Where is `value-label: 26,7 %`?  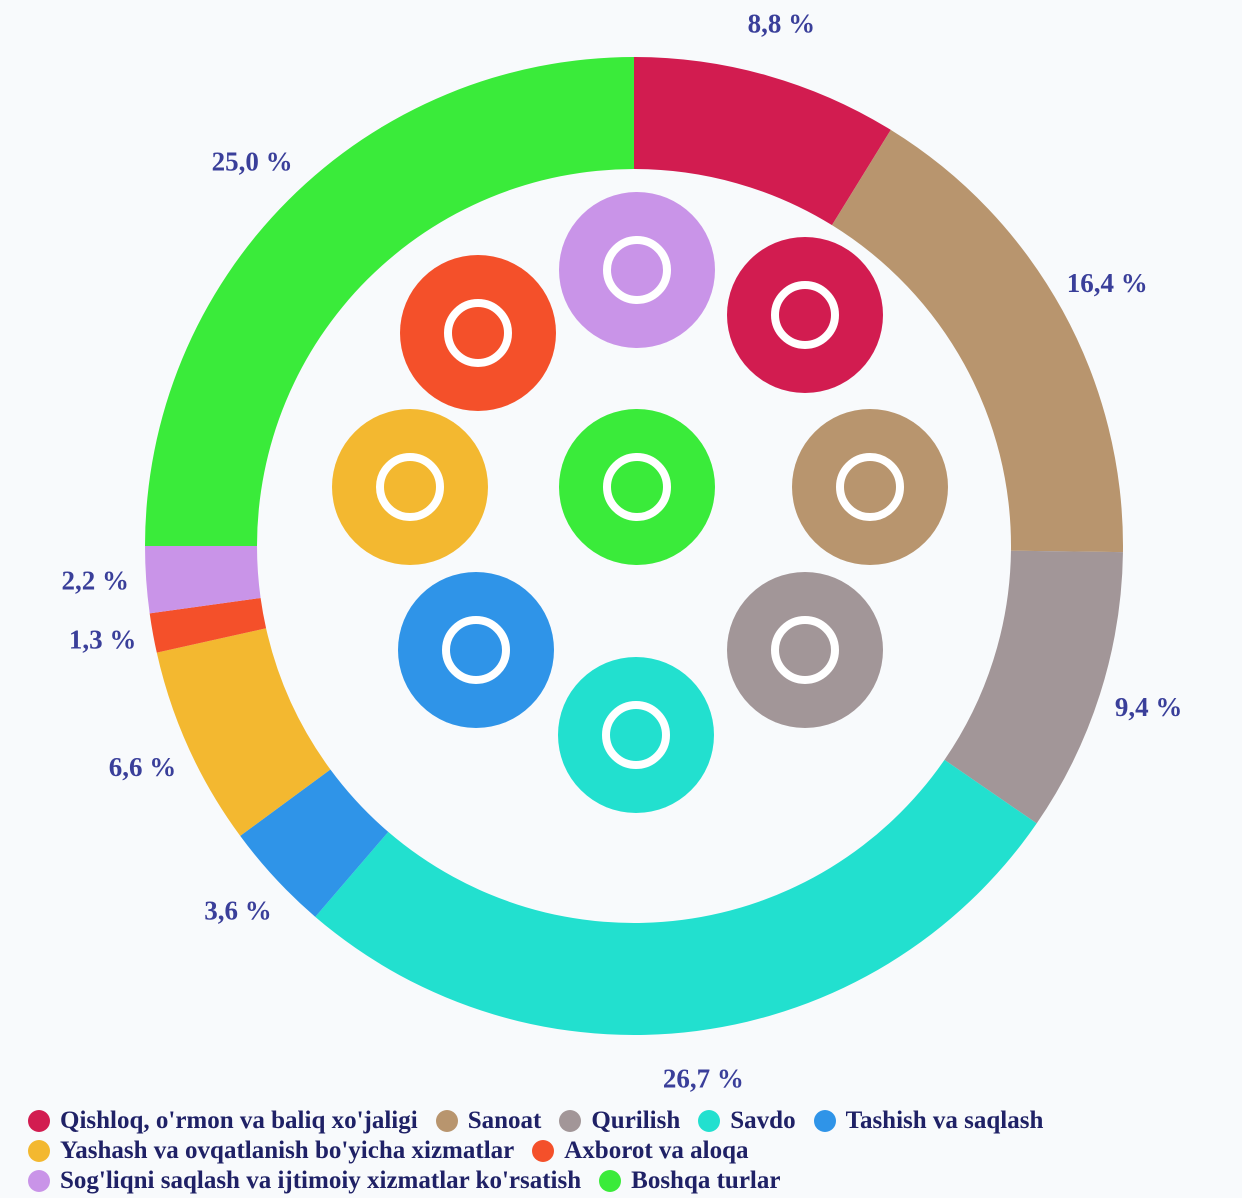
value-label: 26,7 % is located at coordinates (703, 1079).